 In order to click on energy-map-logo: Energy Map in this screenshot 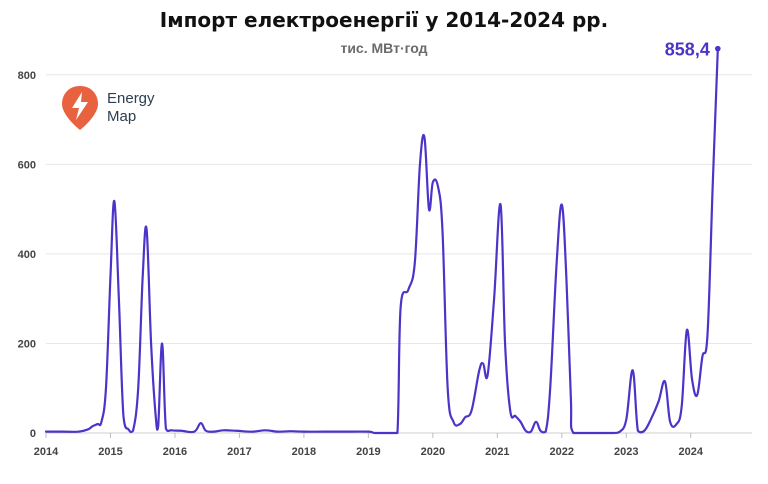, I will do `click(120, 108)`.